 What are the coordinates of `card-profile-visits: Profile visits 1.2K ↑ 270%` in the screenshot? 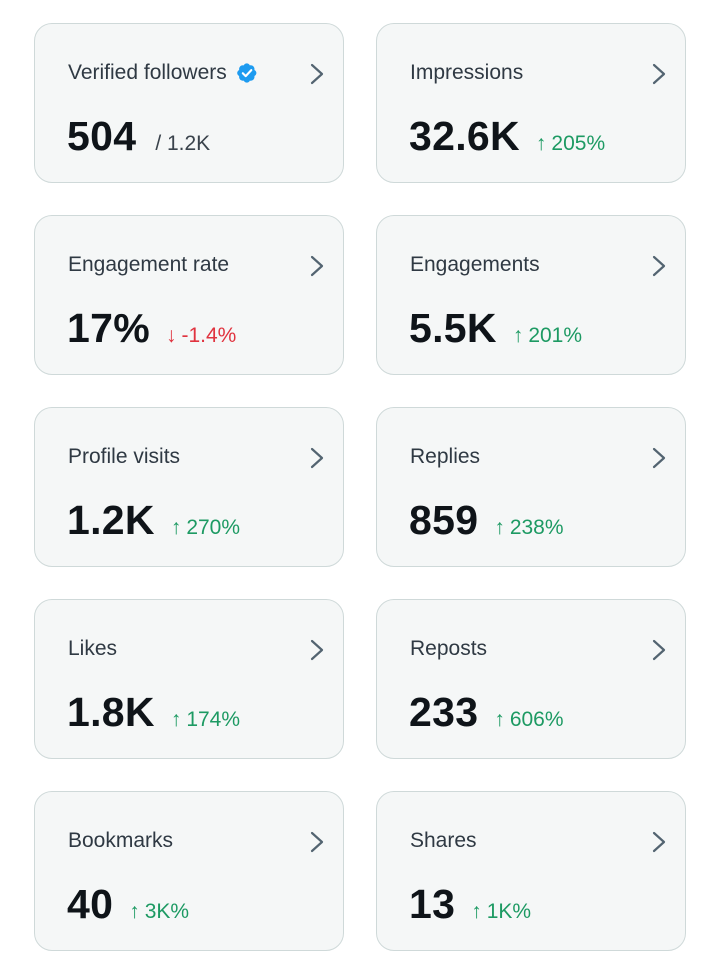 It's located at (189, 487).